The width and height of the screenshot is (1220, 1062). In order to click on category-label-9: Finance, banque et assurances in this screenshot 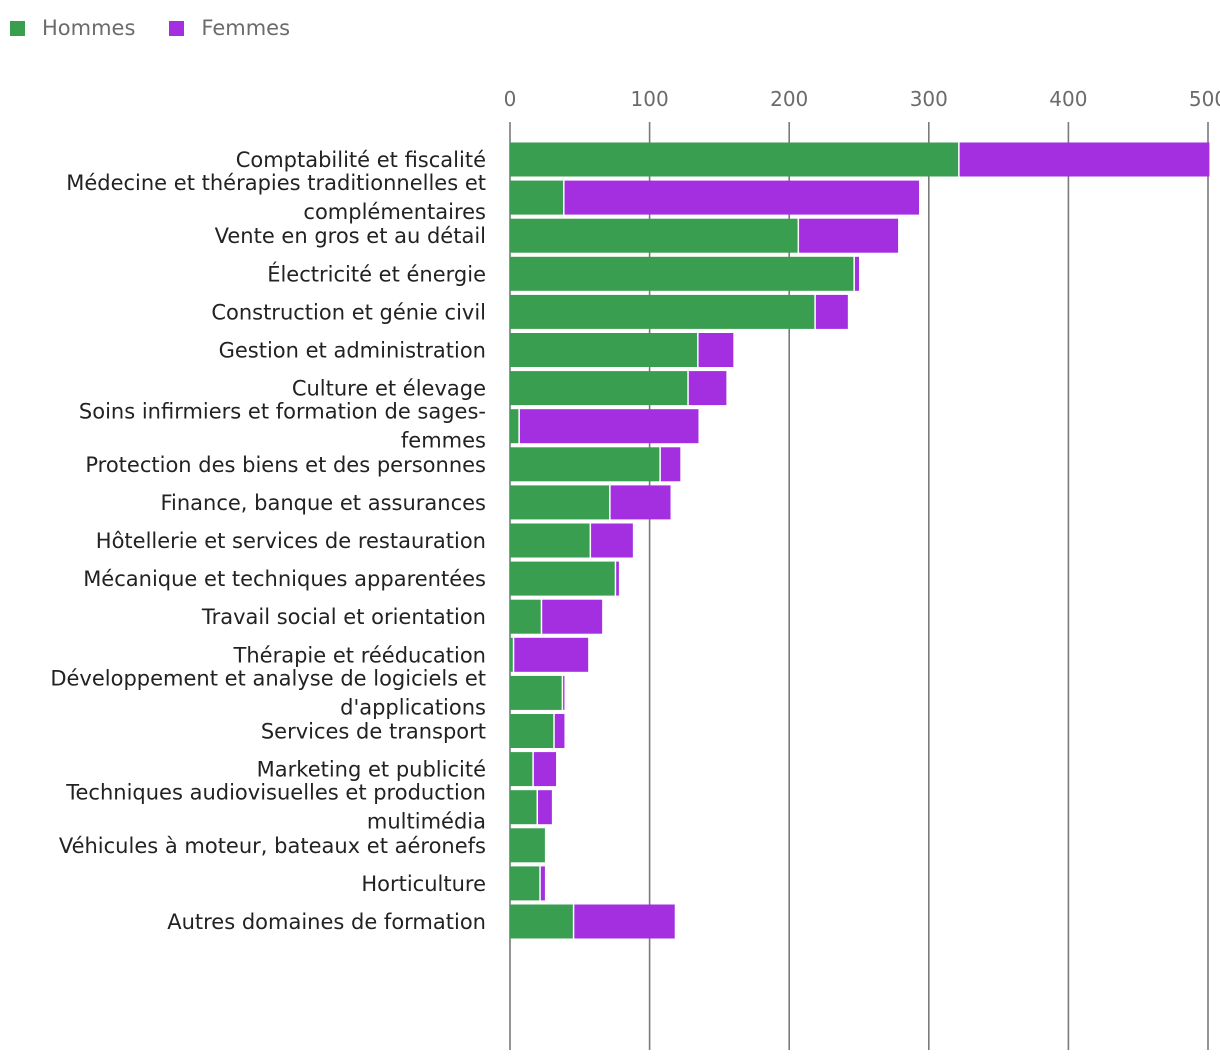, I will do `click(323, 503)`.